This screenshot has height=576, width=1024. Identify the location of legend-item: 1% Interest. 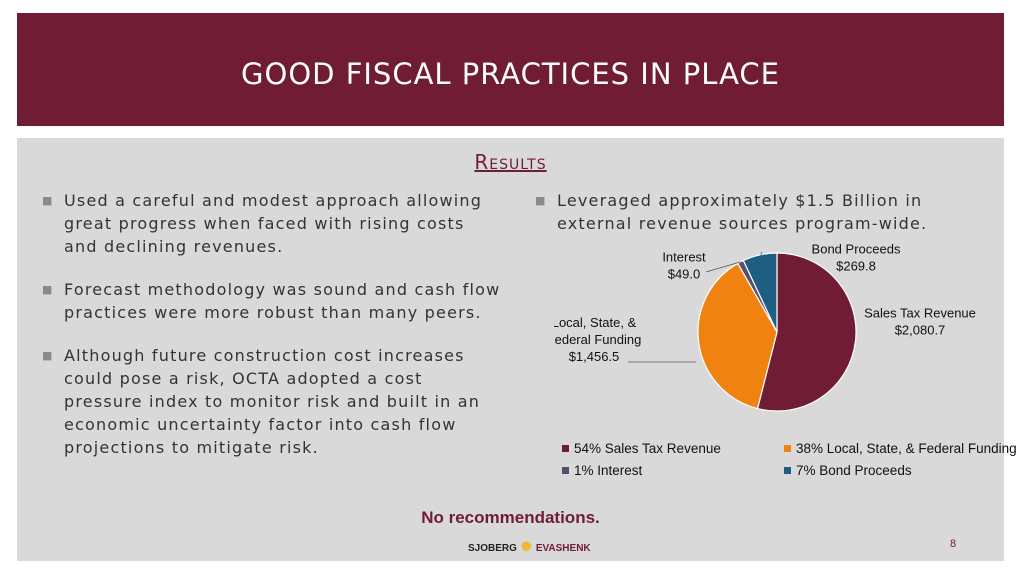
(602, 470).